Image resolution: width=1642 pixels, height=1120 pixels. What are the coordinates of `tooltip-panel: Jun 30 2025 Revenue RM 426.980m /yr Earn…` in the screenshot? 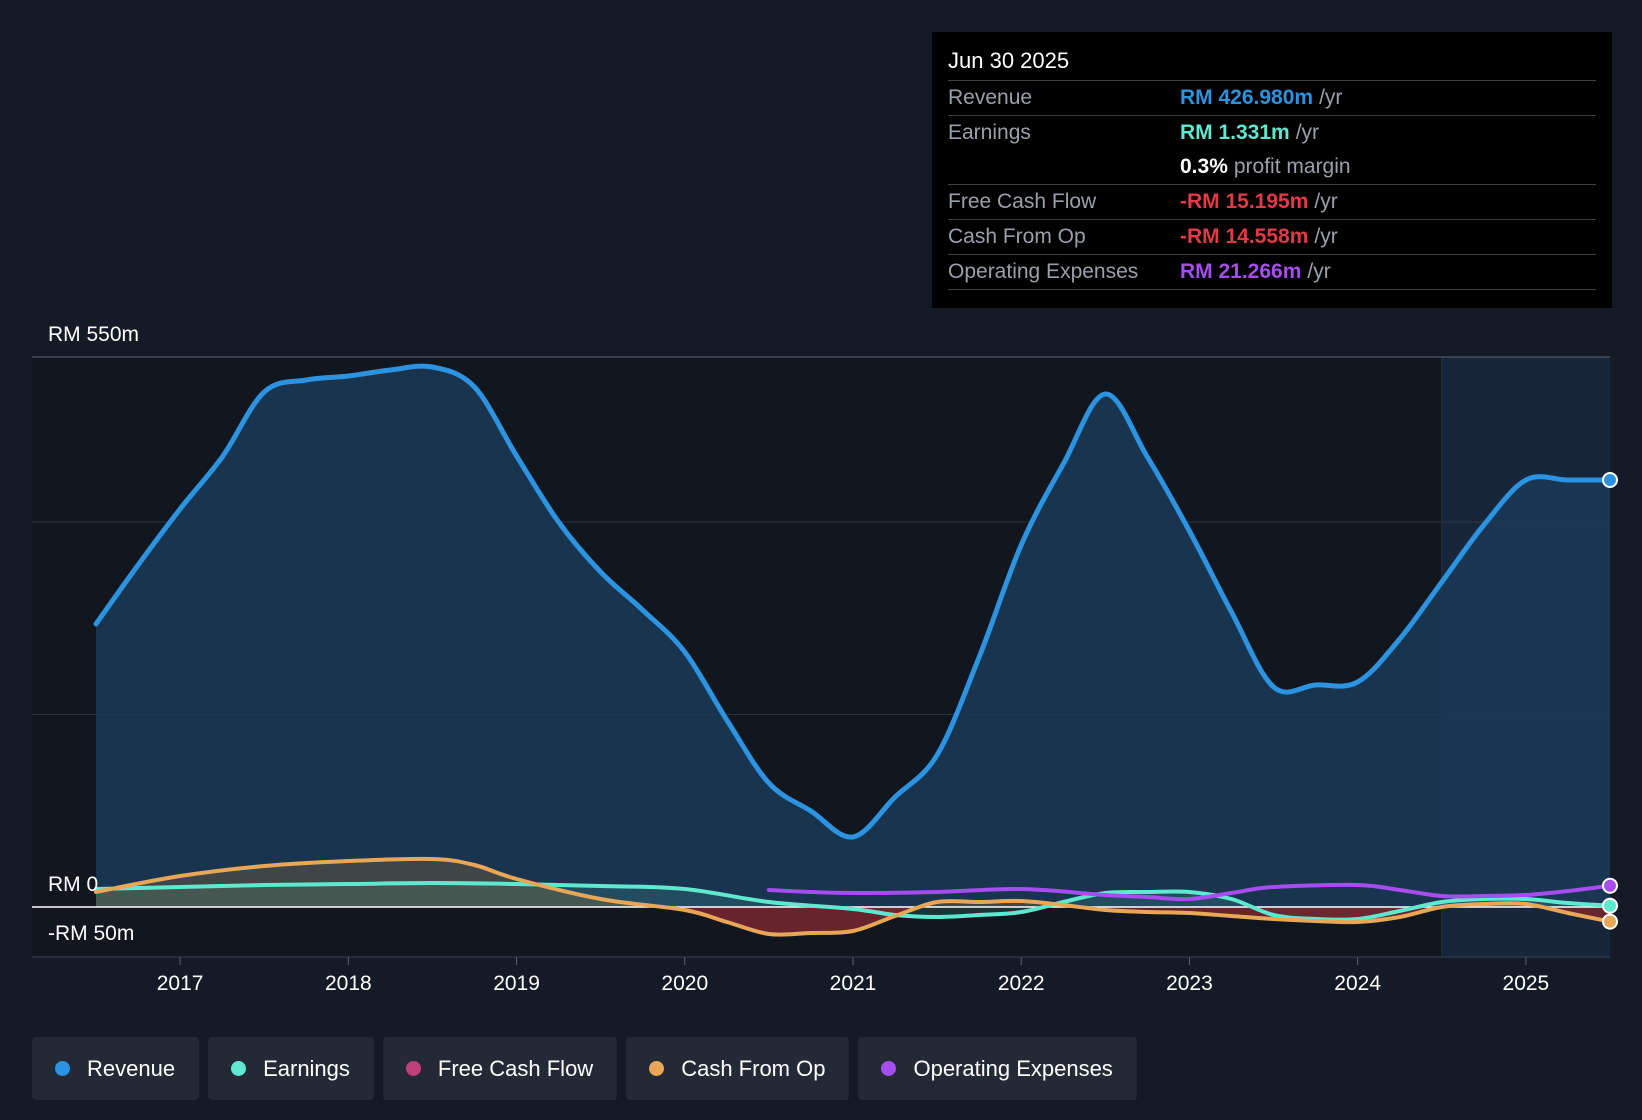 It's located at (1272, 170).